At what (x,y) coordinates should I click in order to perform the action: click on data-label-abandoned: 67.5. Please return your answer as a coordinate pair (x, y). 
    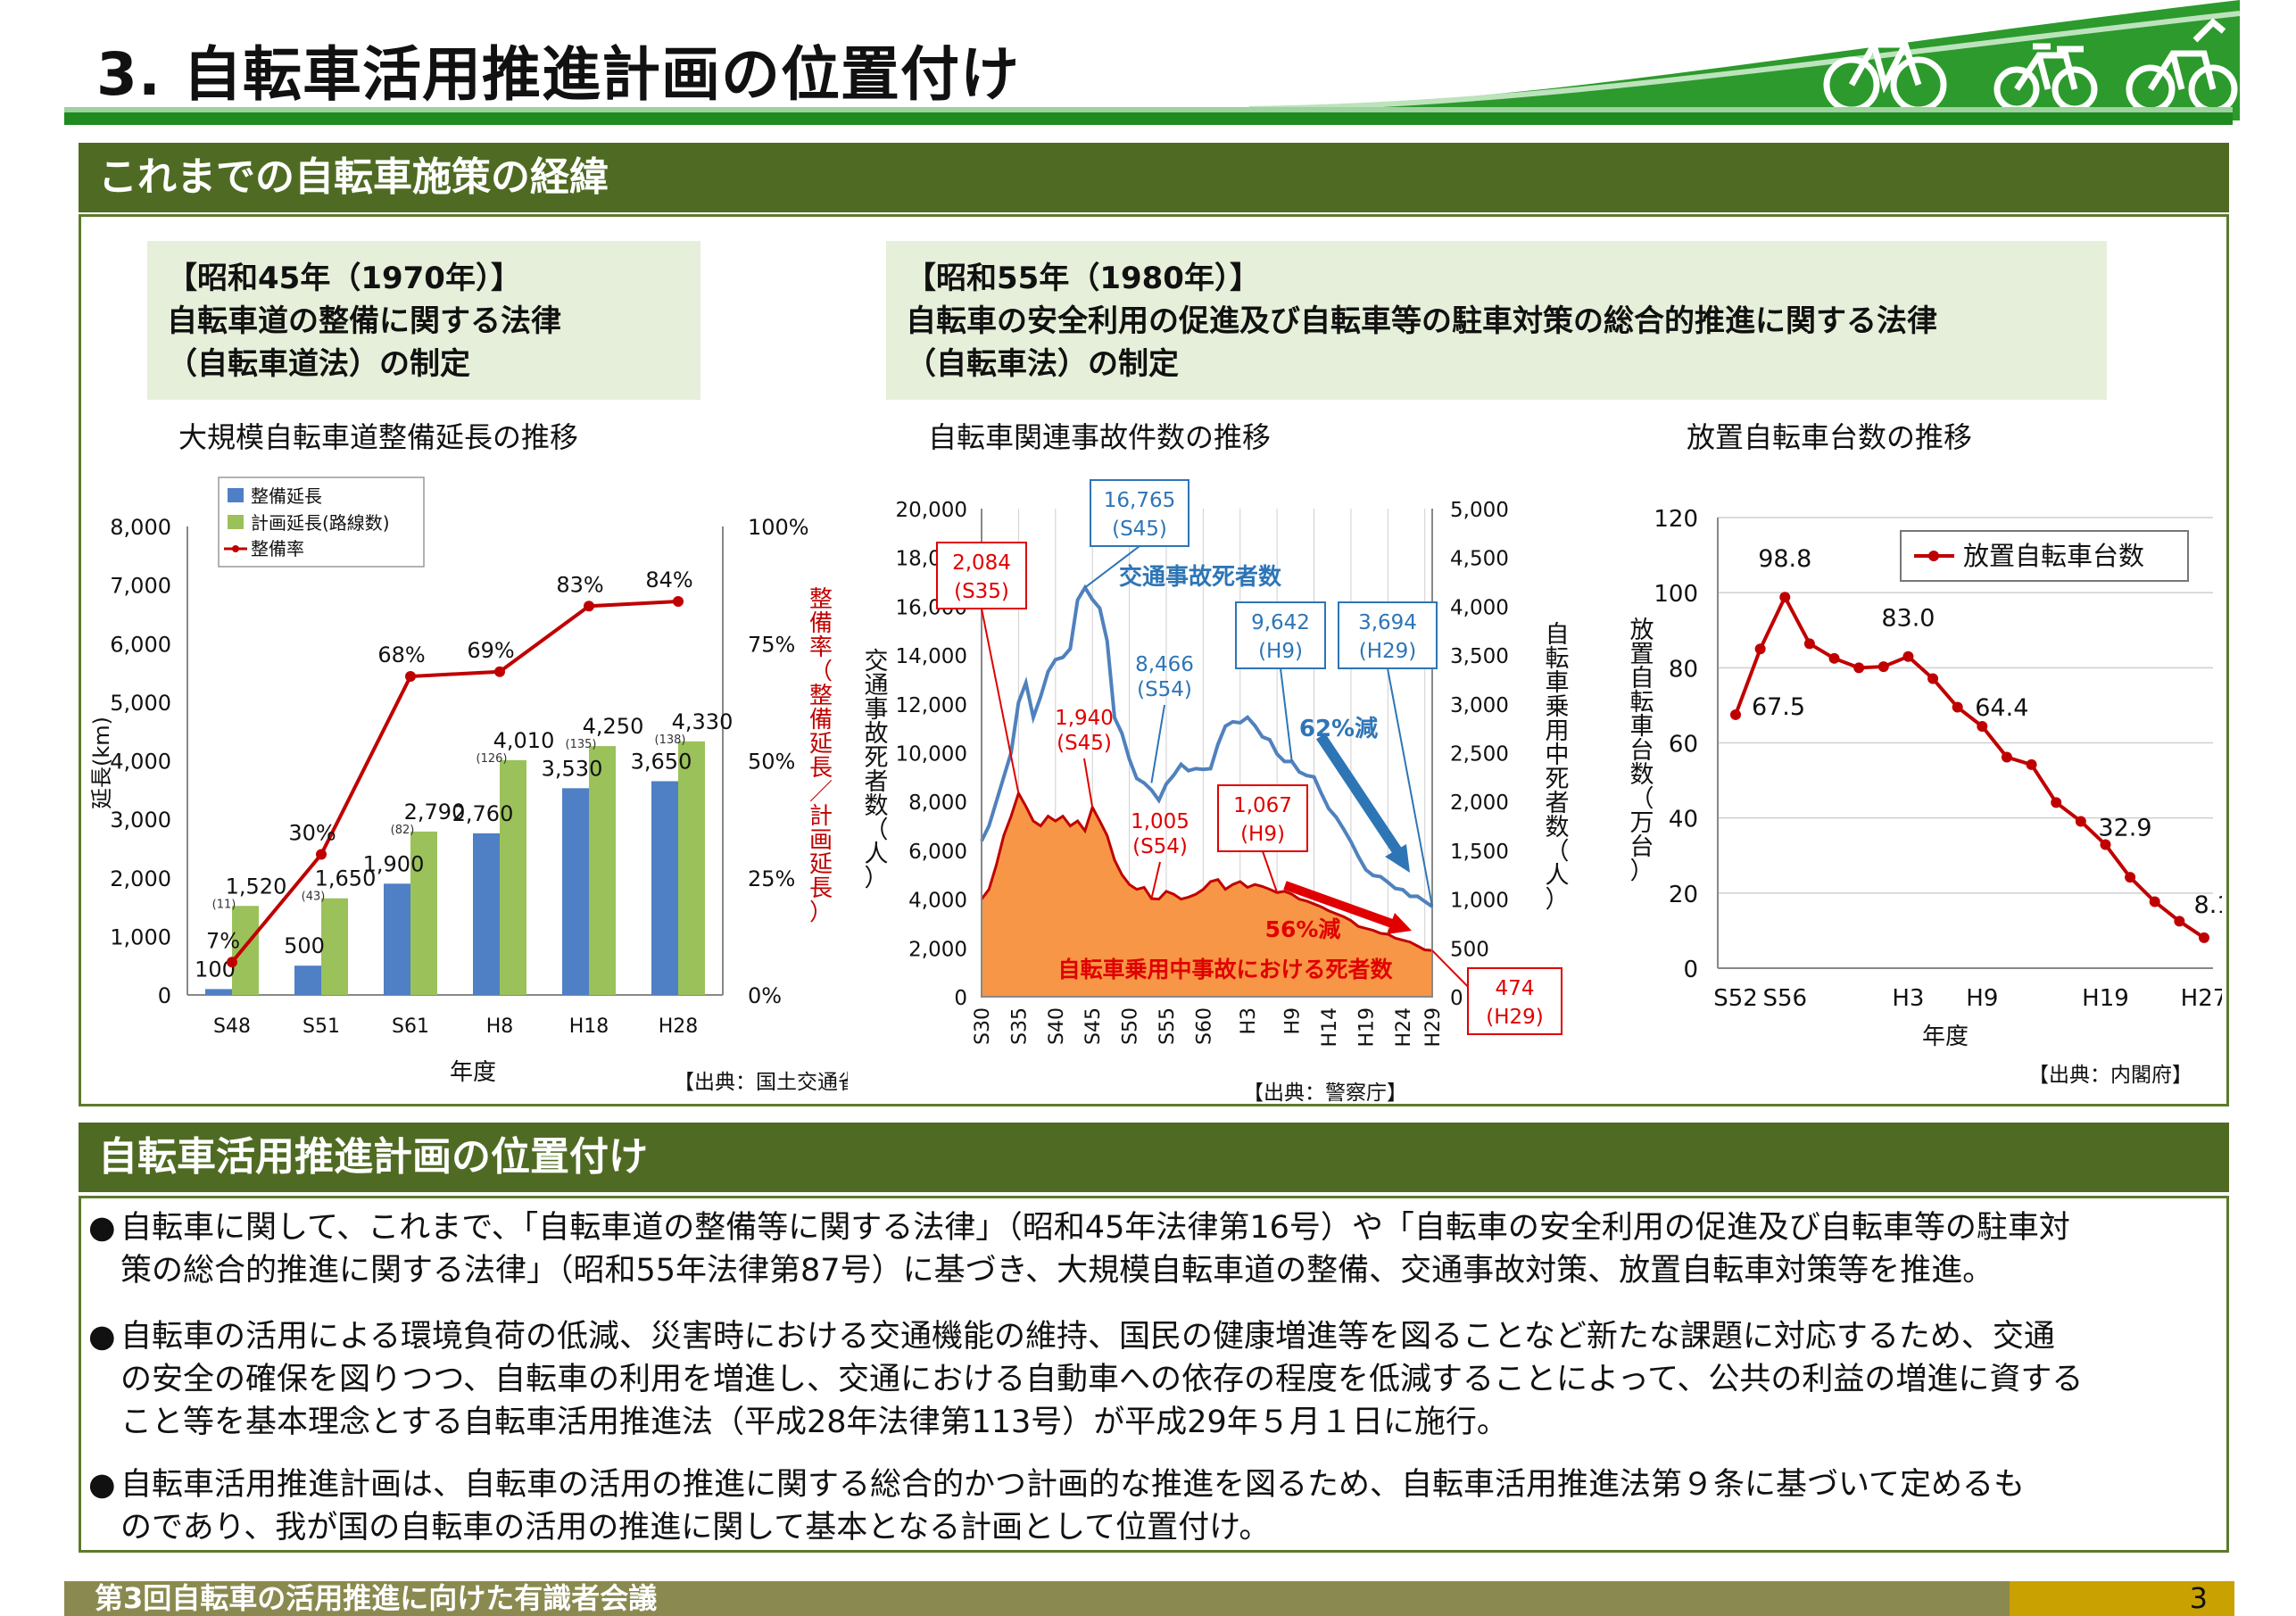
    Looking at the image, I should click on (1778, 707).